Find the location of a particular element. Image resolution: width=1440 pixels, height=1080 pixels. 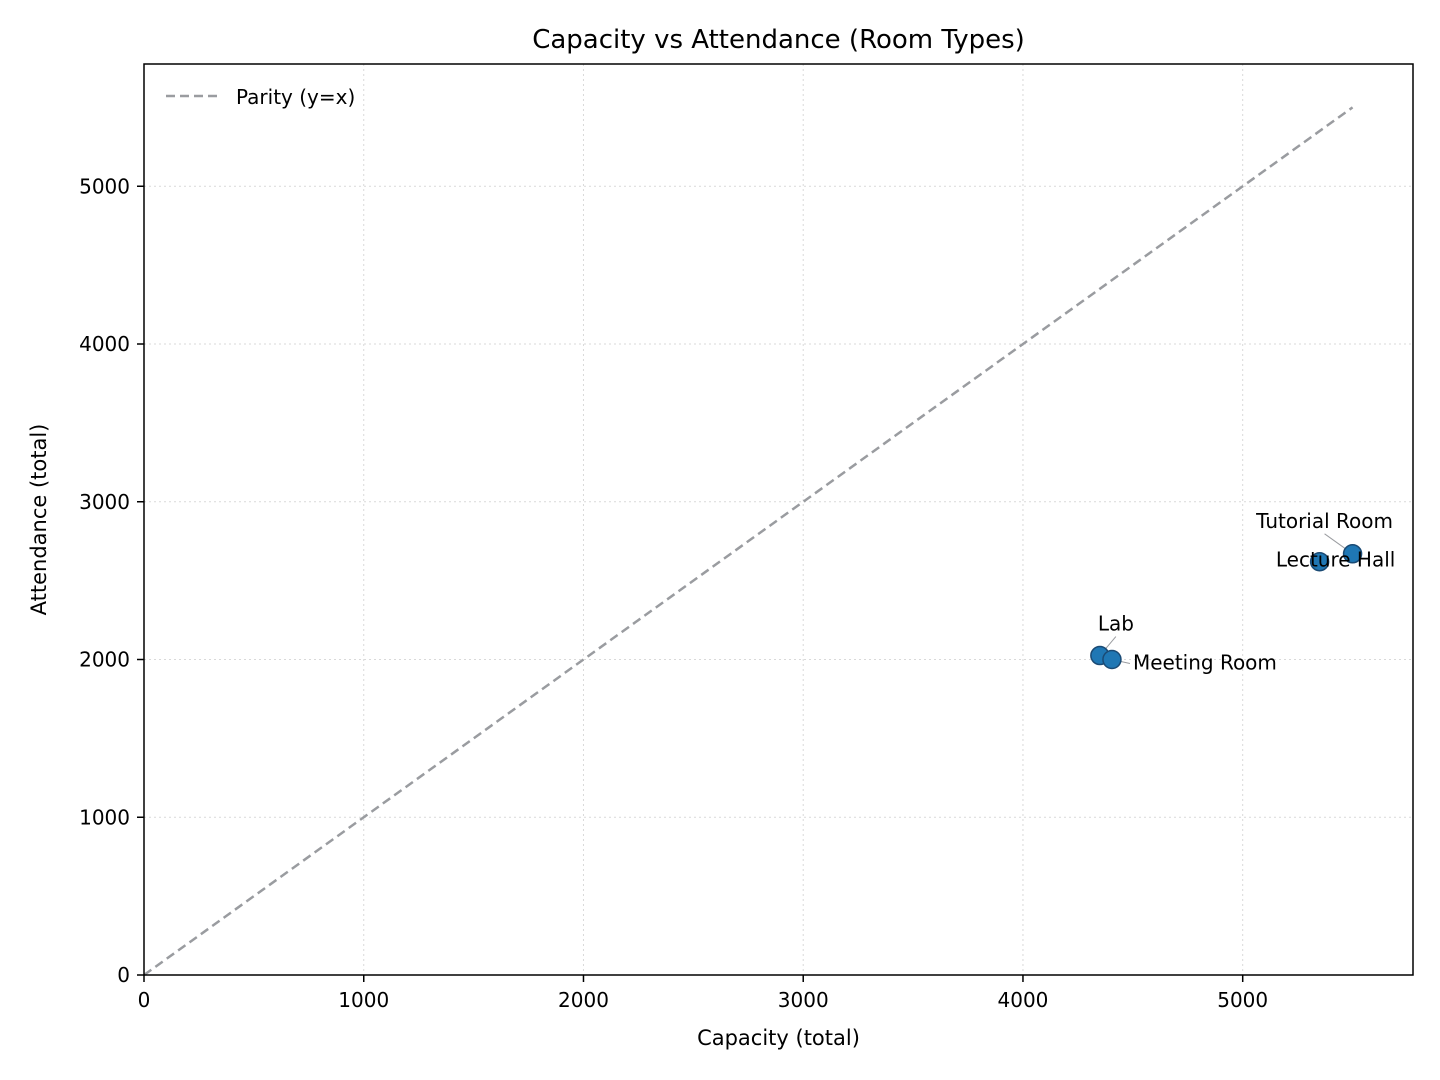

x-tick-label-3000: 3000 is located at coordinates (803, 1000).